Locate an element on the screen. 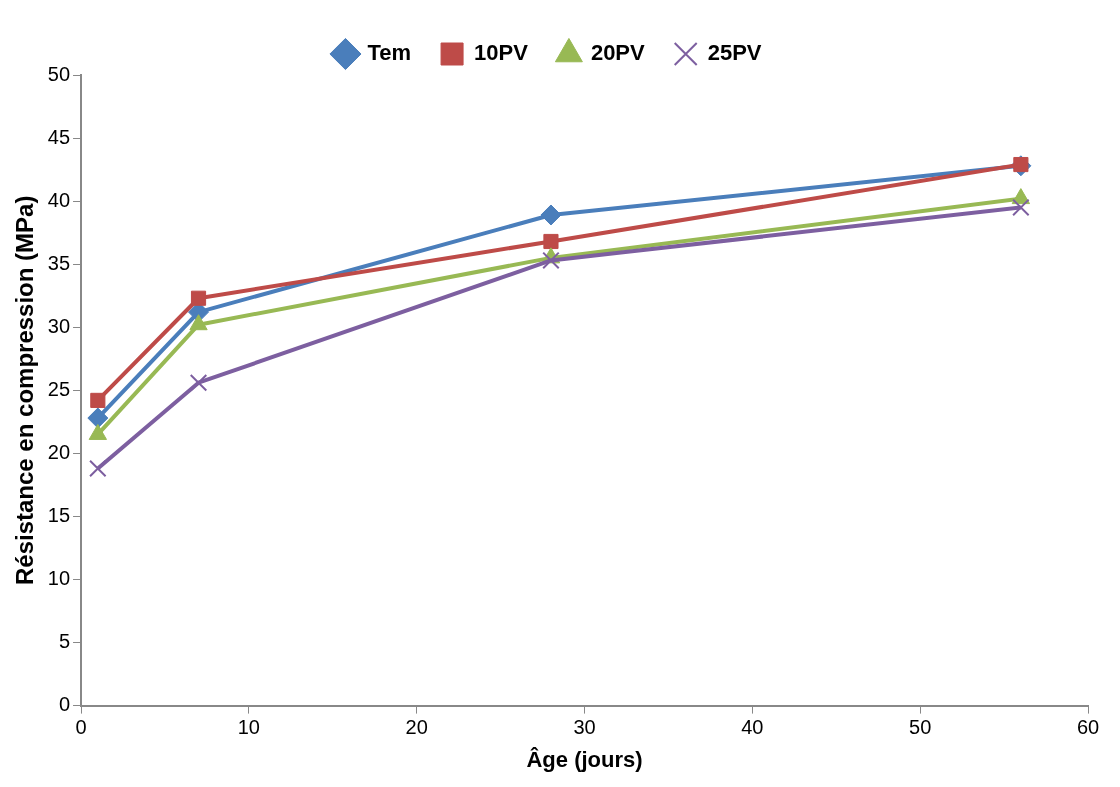 The width and height of the screenshot is (1120, 787). y-tick-label: 10 is located at coordinates (59, 578).